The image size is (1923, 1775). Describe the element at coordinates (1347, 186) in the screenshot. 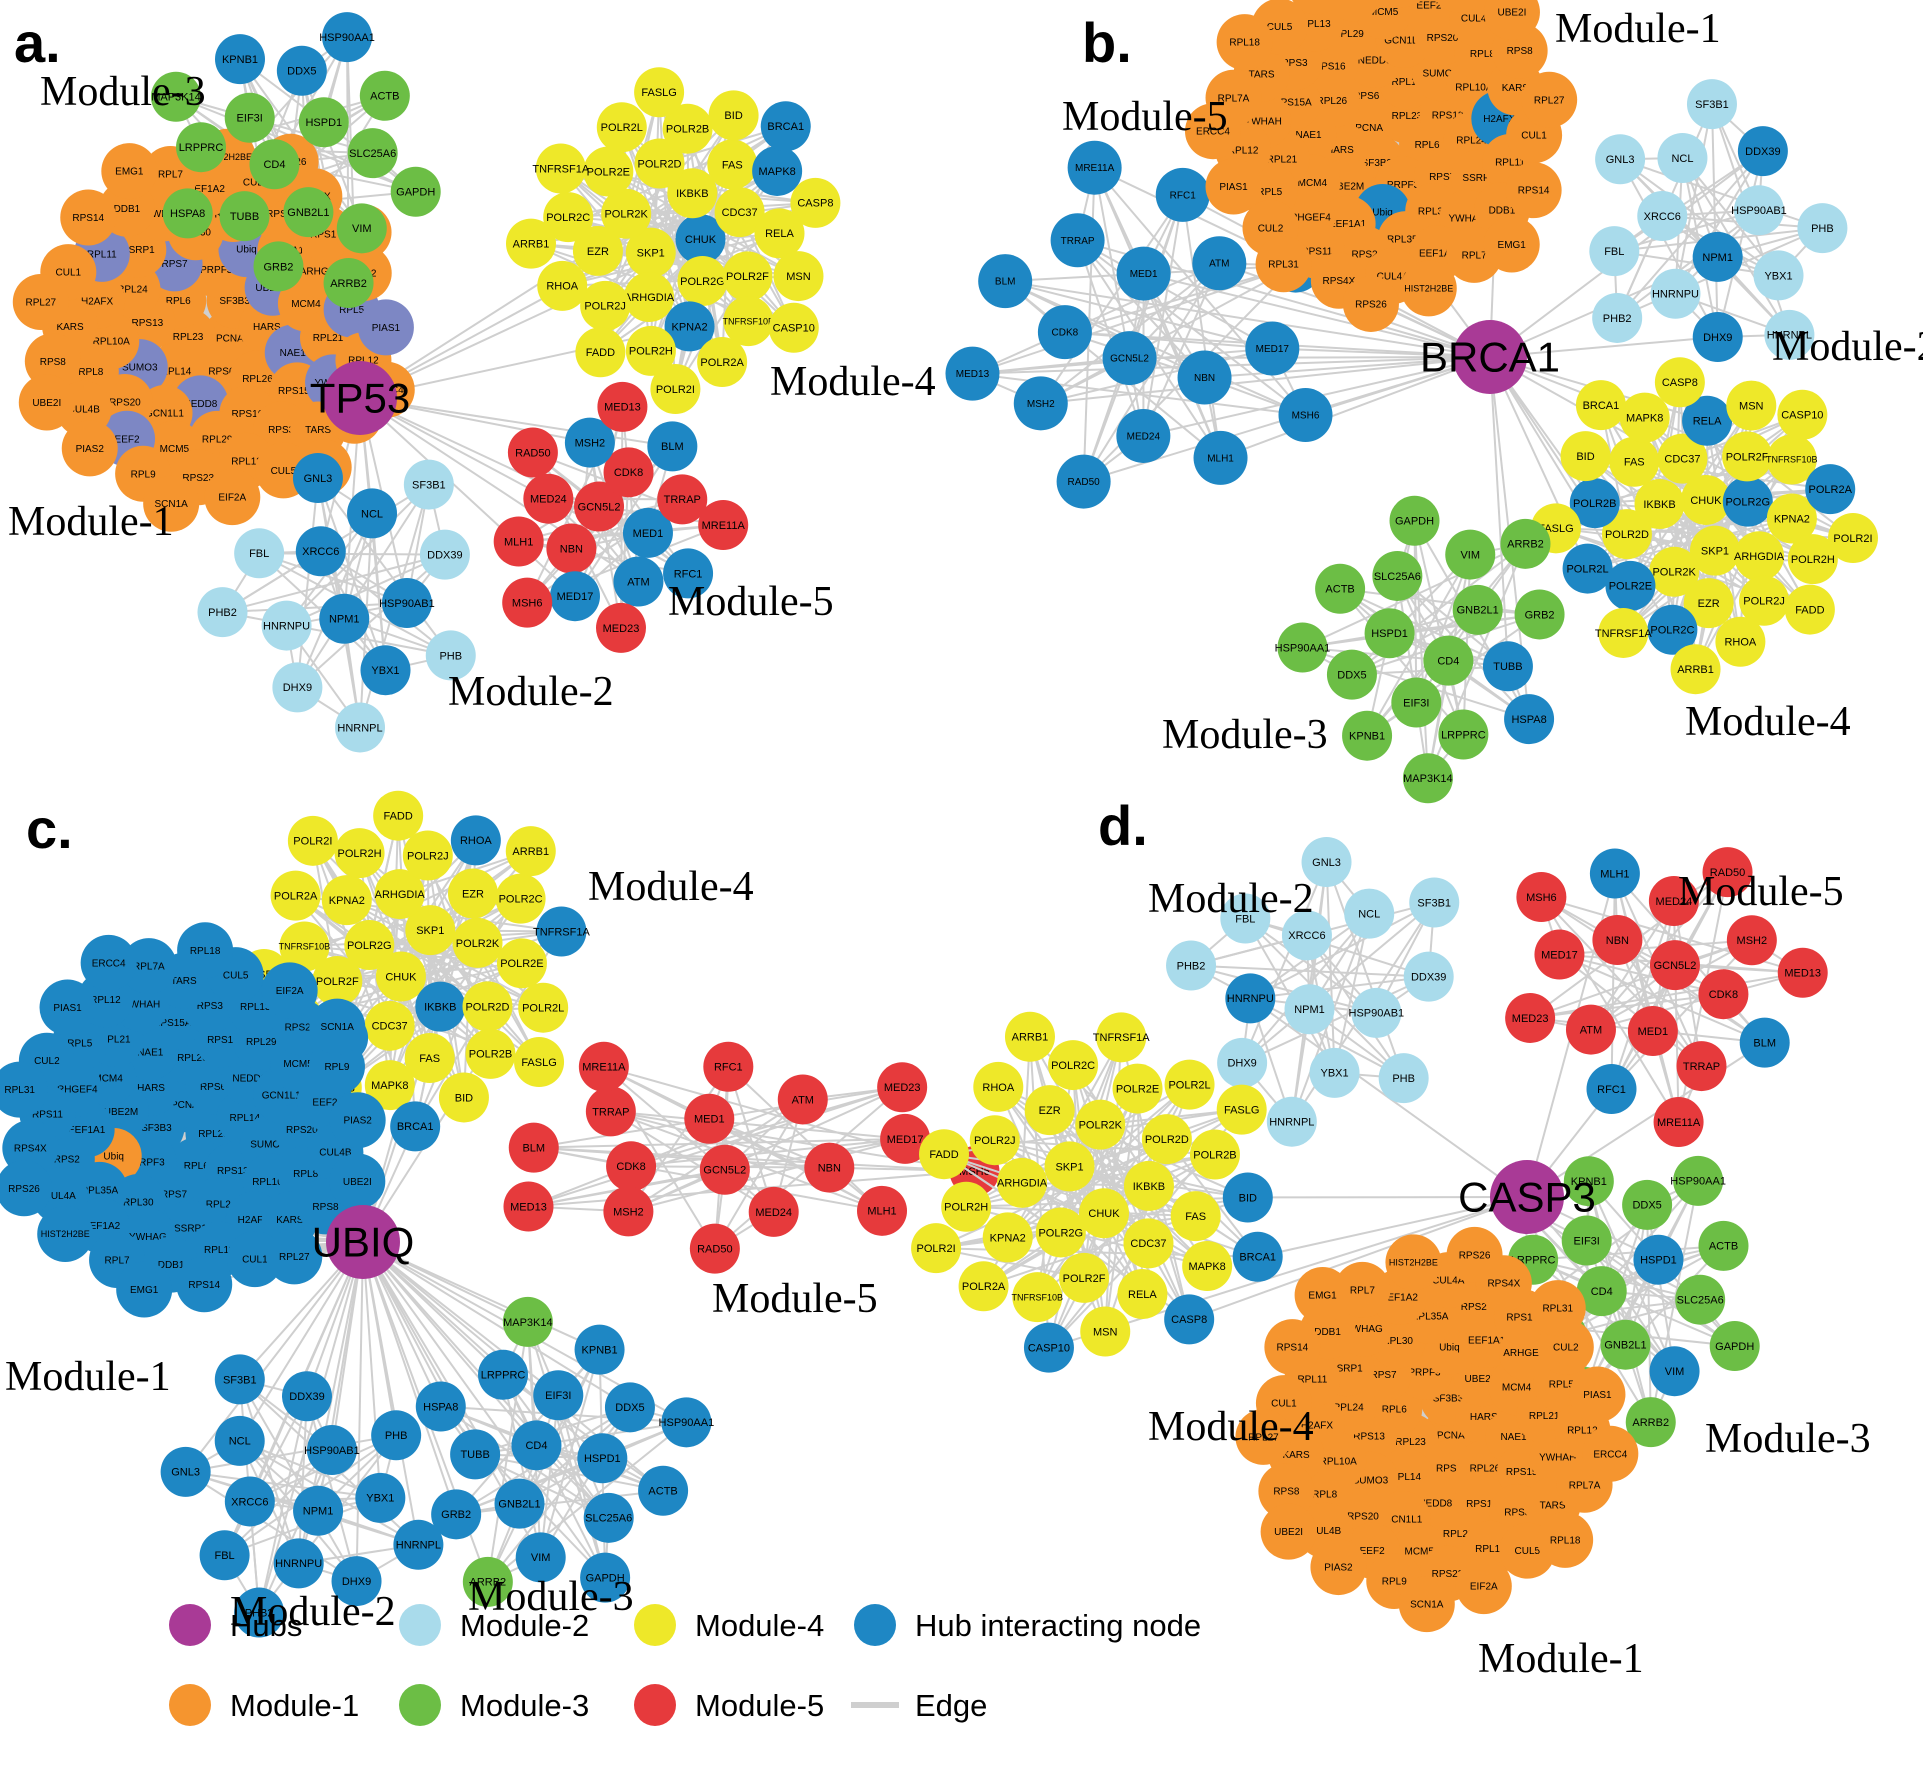

I see `node-label: UBE2M` at that location.